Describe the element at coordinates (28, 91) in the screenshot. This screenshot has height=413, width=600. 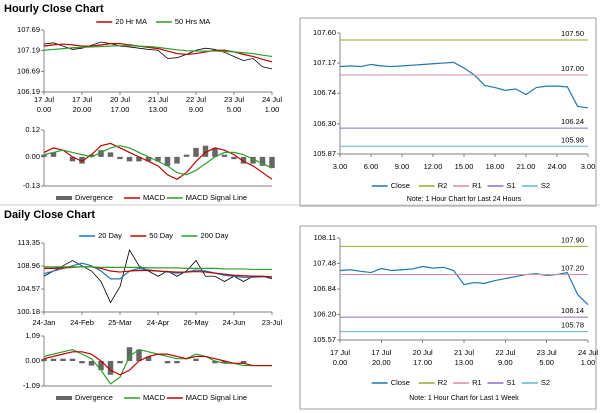
I see `y-tick-label: 106.19` at that location.